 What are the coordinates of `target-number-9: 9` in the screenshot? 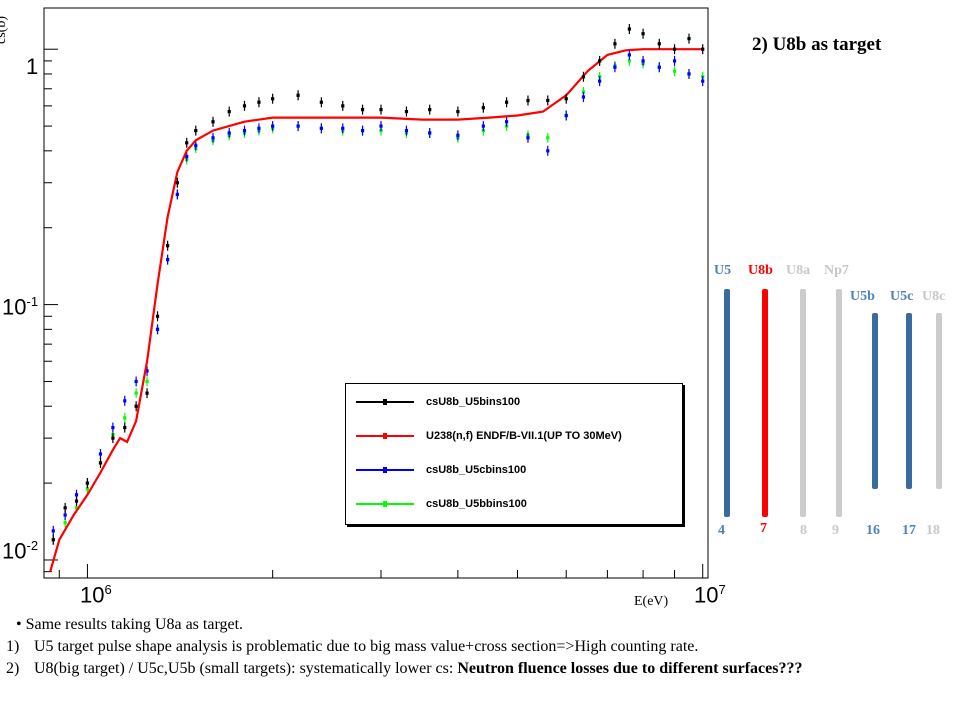 It's located at (835, 530).